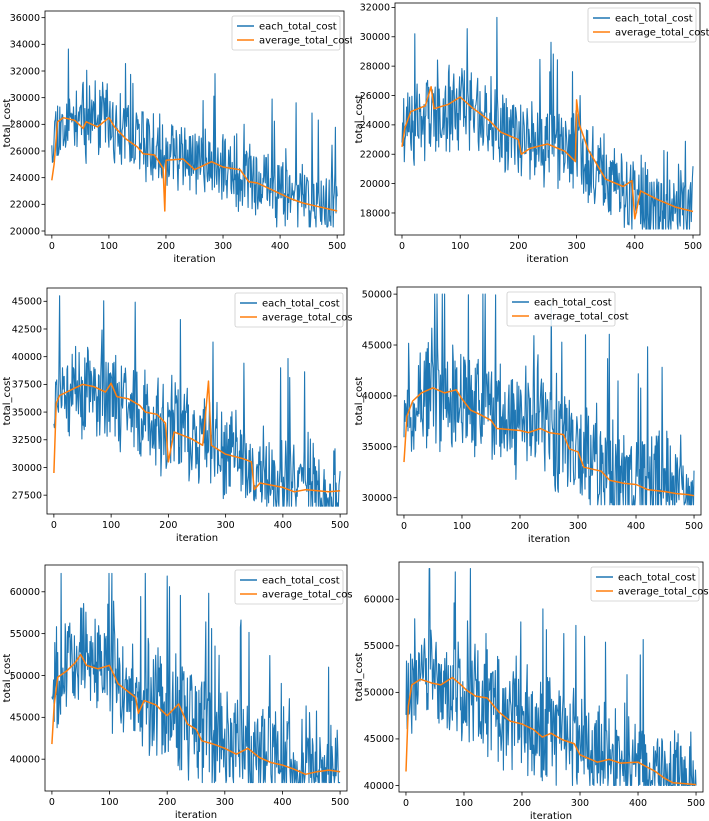 This screenshot has width=709, height=821. Describe the element at coordinates (25, 45) in the screenshot. I see `y-tick-label: 34000` at that location.